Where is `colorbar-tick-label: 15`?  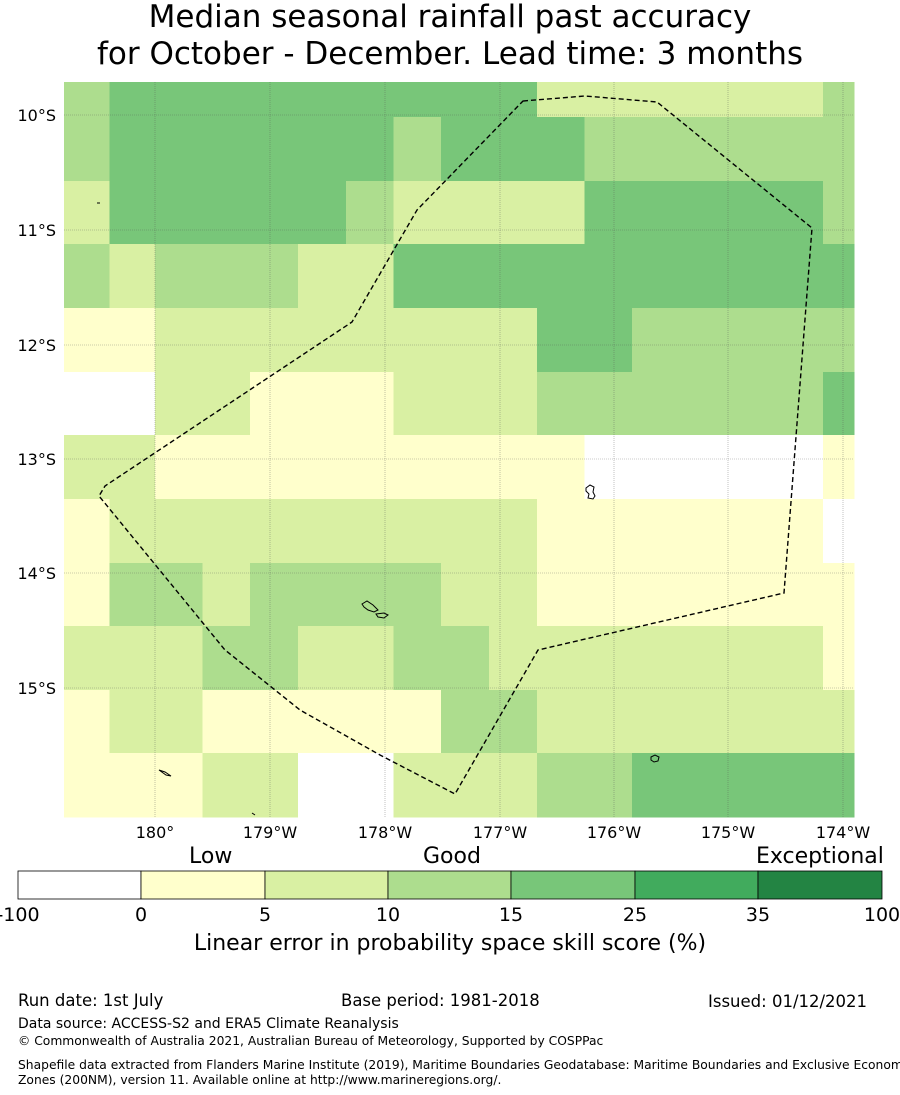
colorbar-tick-label: 15 is located at coordinates (511, 915).